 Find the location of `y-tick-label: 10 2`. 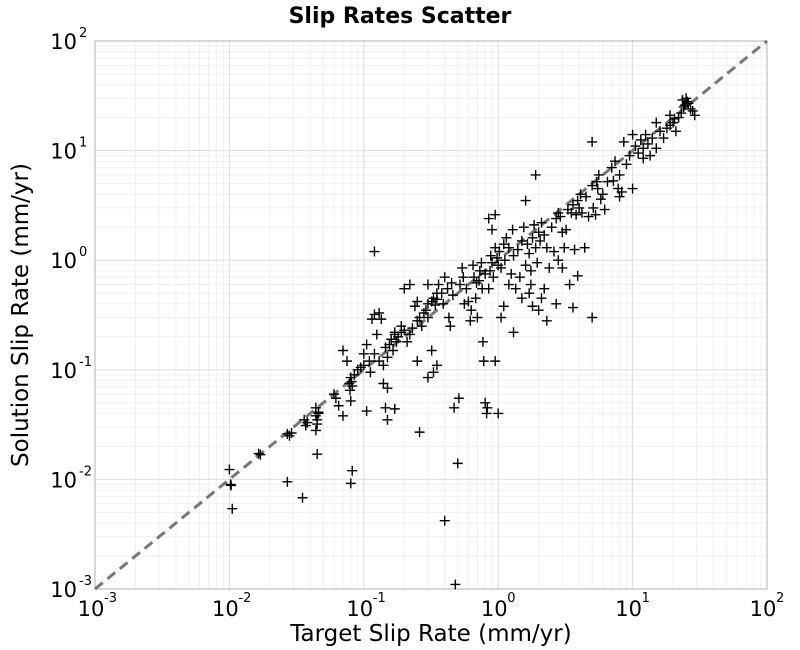

y-tick-label: 10 2 is located at coordinates (68, 40).